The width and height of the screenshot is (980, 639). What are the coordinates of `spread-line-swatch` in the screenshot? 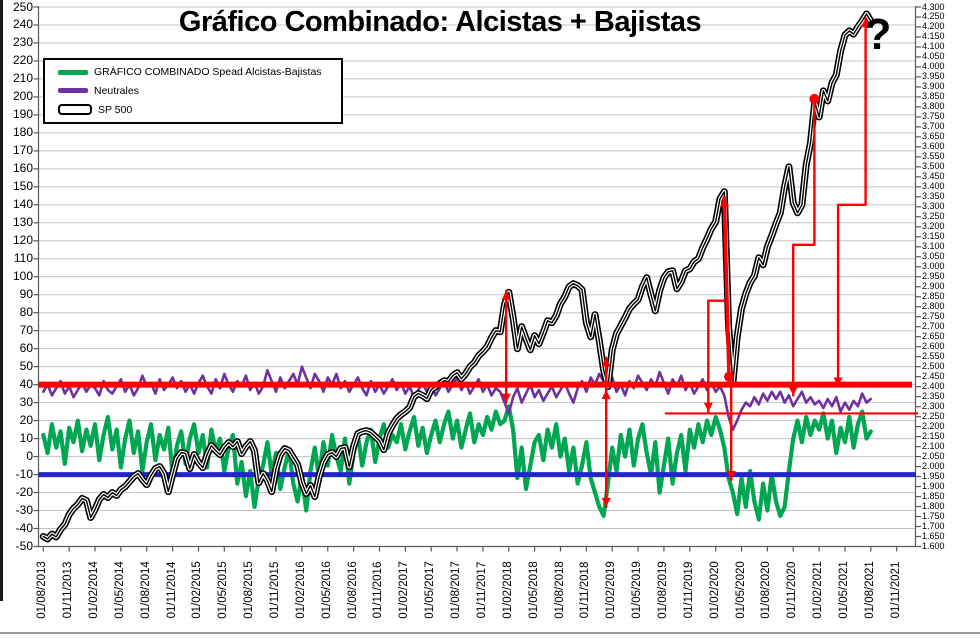 It's located at (73, 72).